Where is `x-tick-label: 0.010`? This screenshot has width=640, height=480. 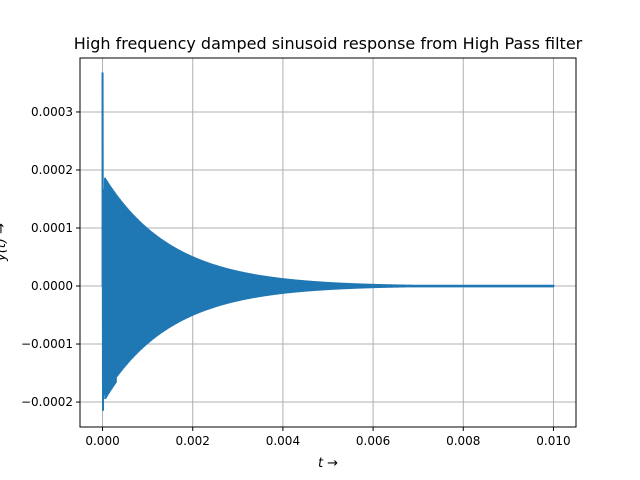
x-tick-label: 0.010 is located at coordinates (553, 441).